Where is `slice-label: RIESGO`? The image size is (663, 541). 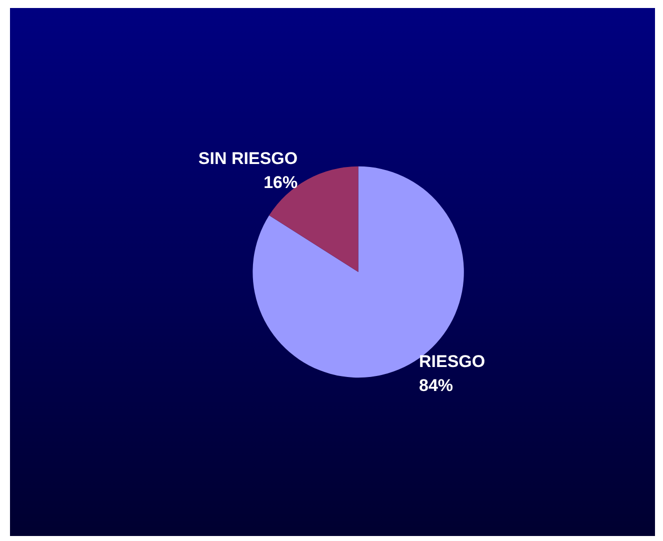
slice-label: RIESGO is located at coordinates (452, 361).